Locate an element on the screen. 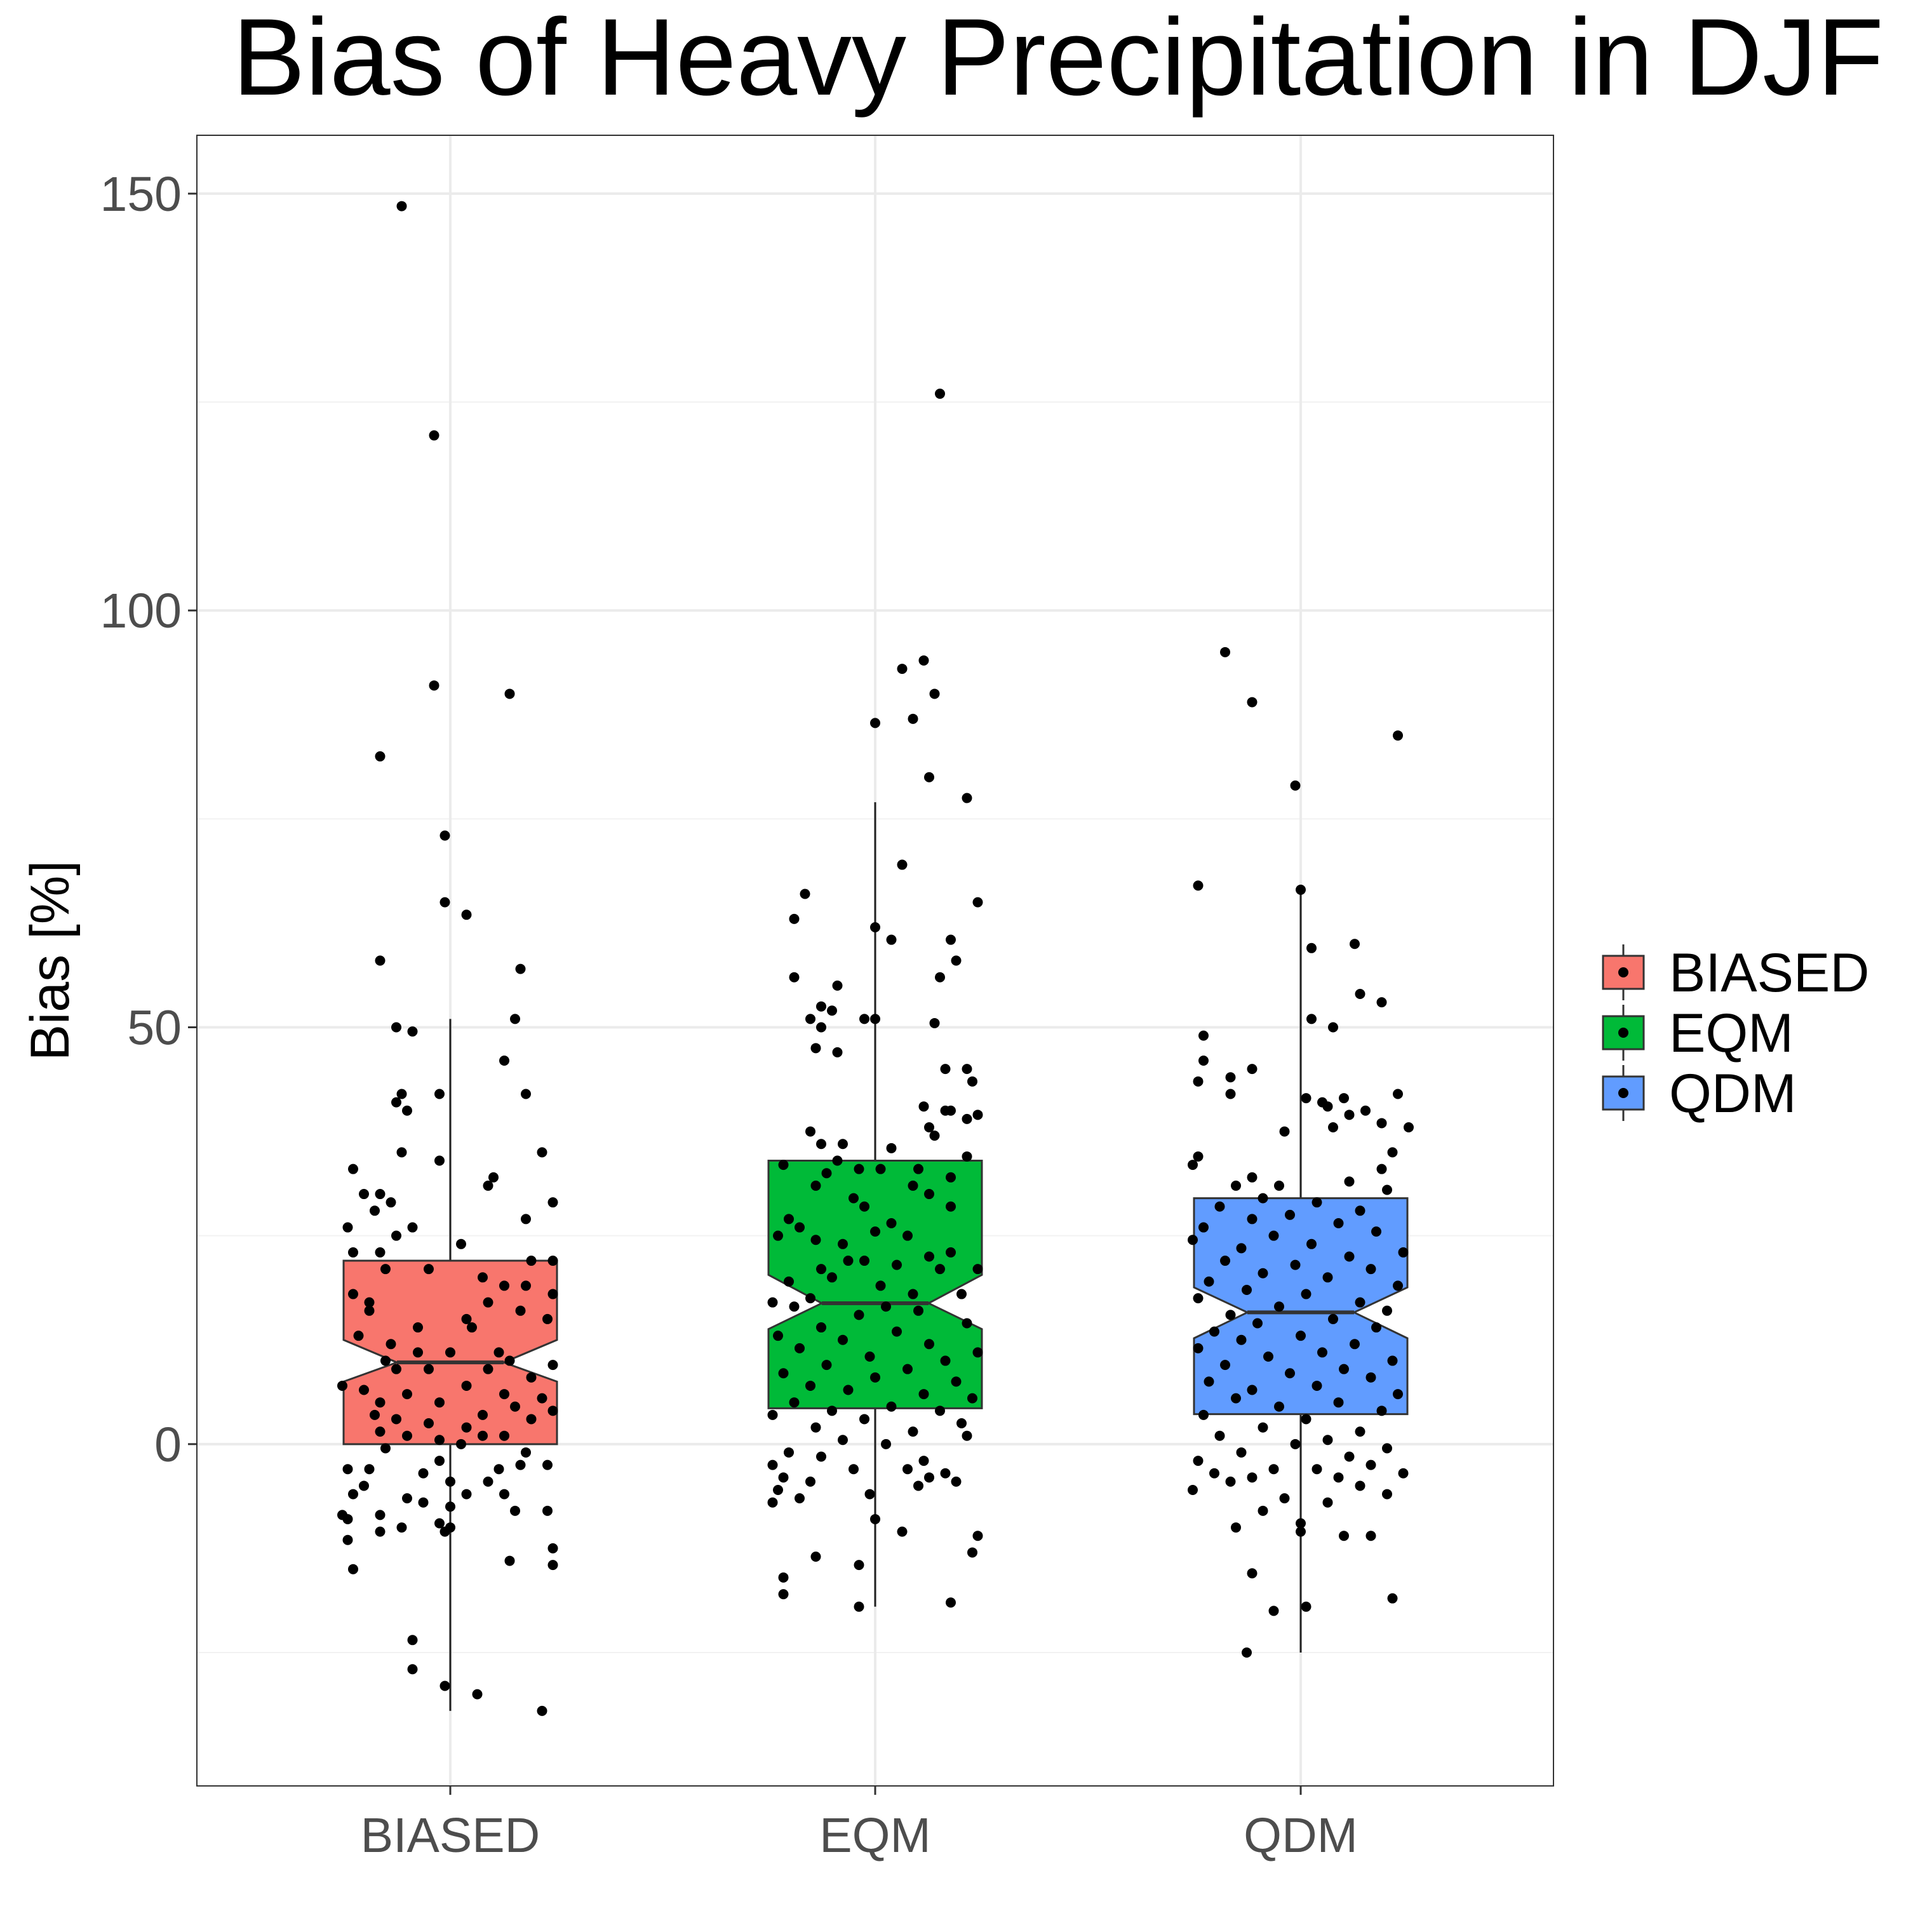 The width and height of the screenshot is (1932, 1932). legend-key-point is located at coordinates (1623, 972).